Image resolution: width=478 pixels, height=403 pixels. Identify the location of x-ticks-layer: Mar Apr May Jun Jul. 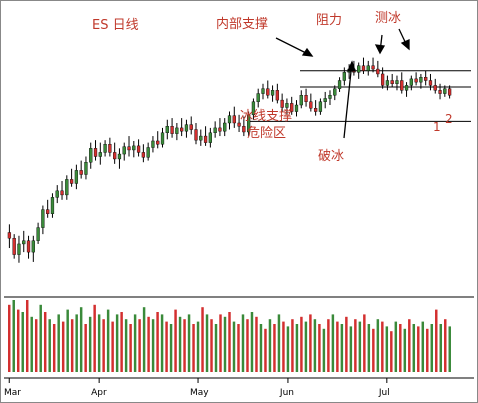
(197, 388).